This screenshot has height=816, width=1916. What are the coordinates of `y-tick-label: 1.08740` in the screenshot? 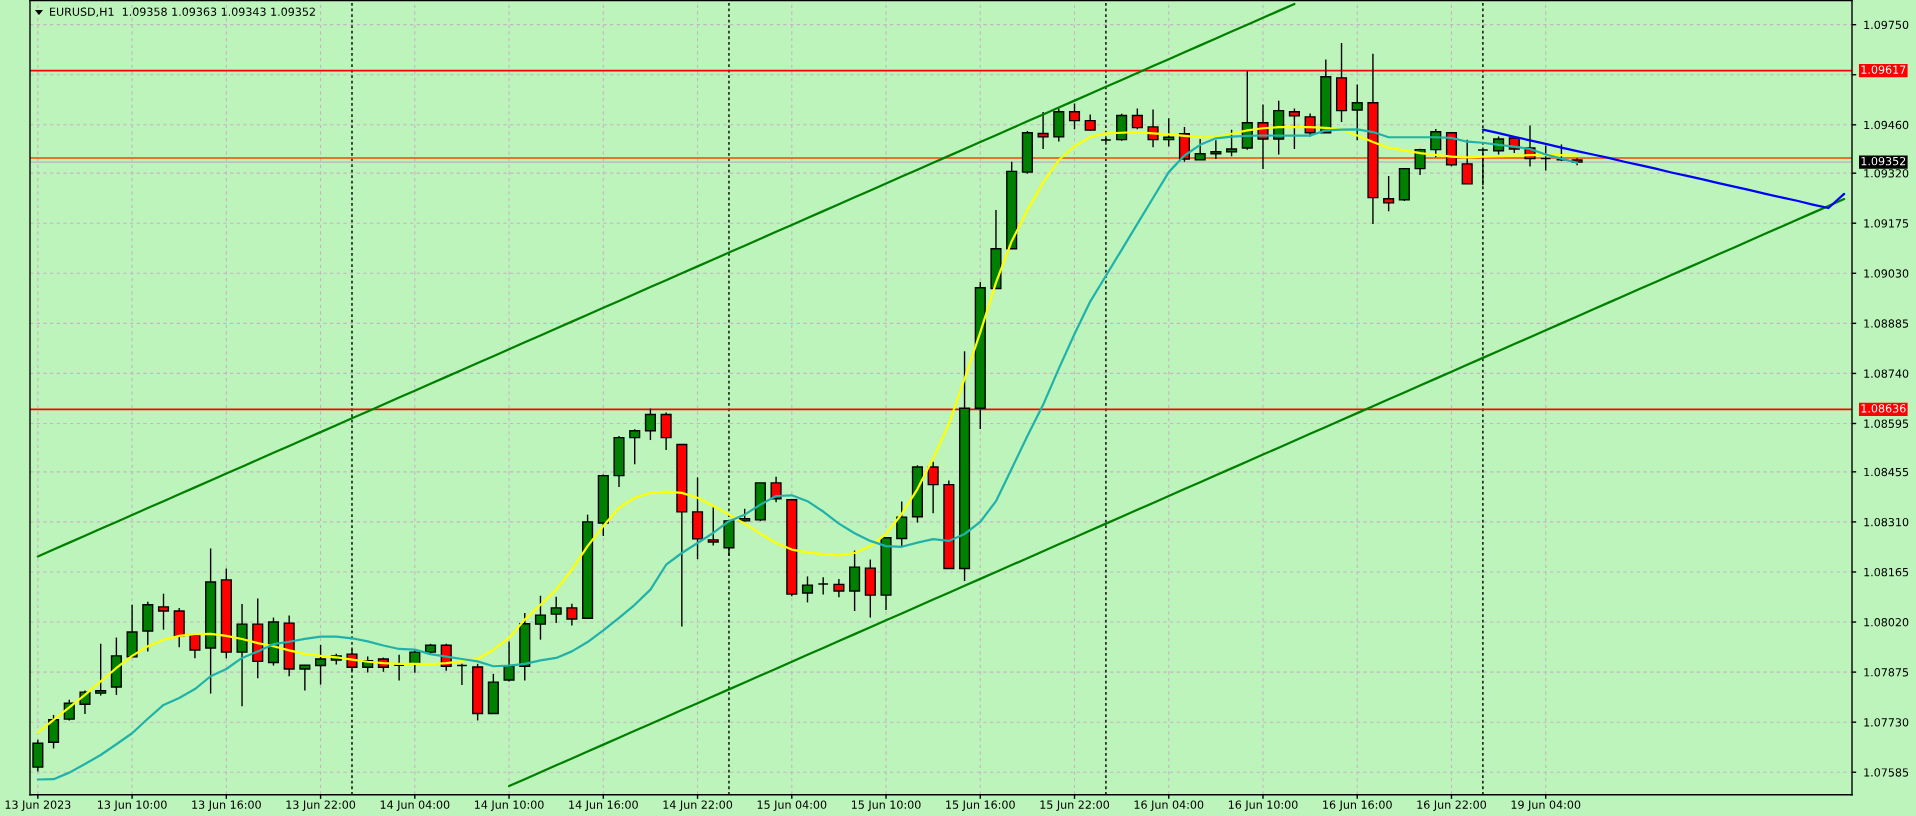 It's located at (1886, 373).